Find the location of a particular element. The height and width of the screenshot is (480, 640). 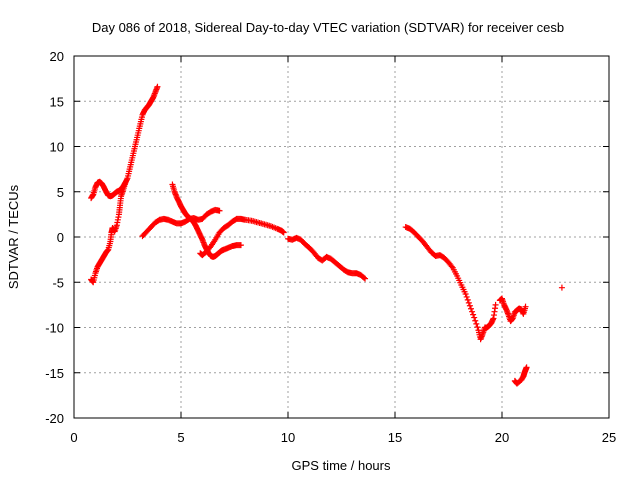

y-tick-label: -15 is located at coordinates (54, 373).